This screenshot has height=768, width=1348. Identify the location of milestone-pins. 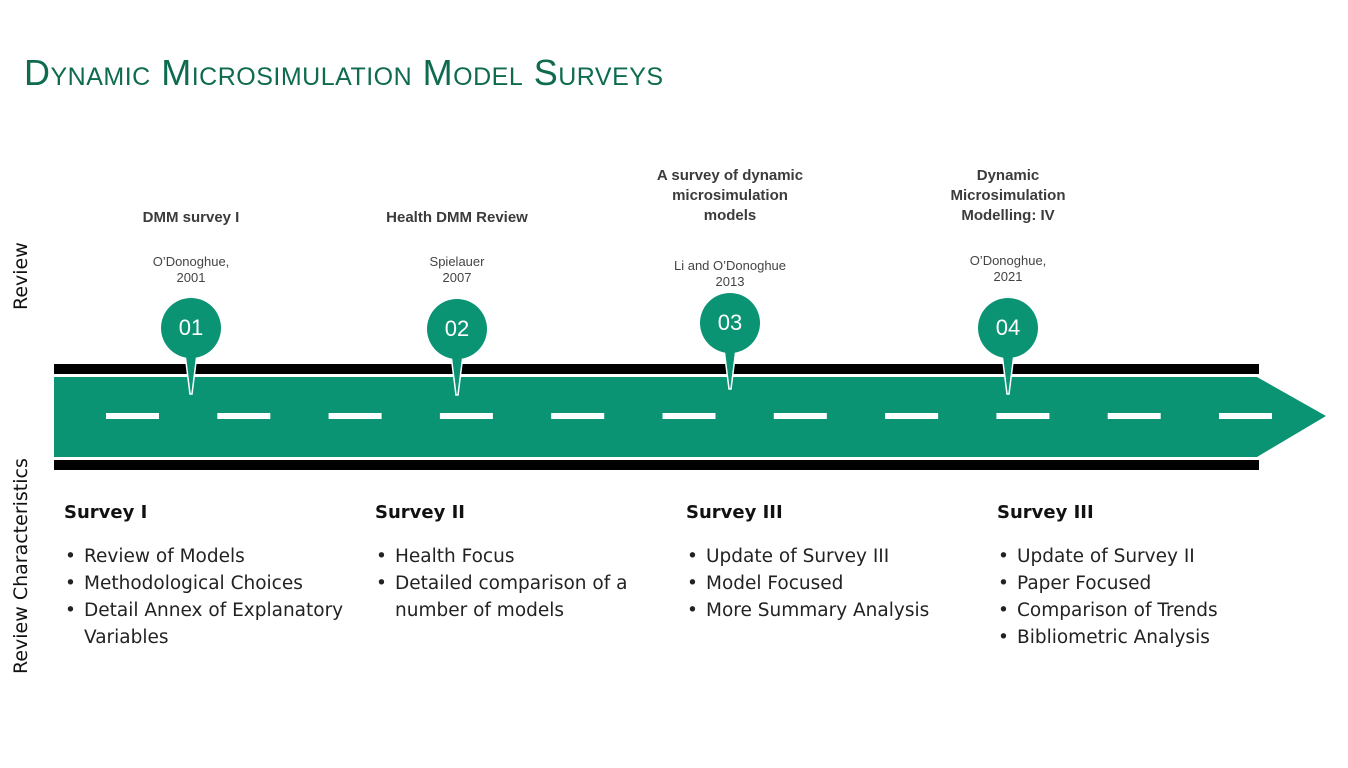
(599, 344).